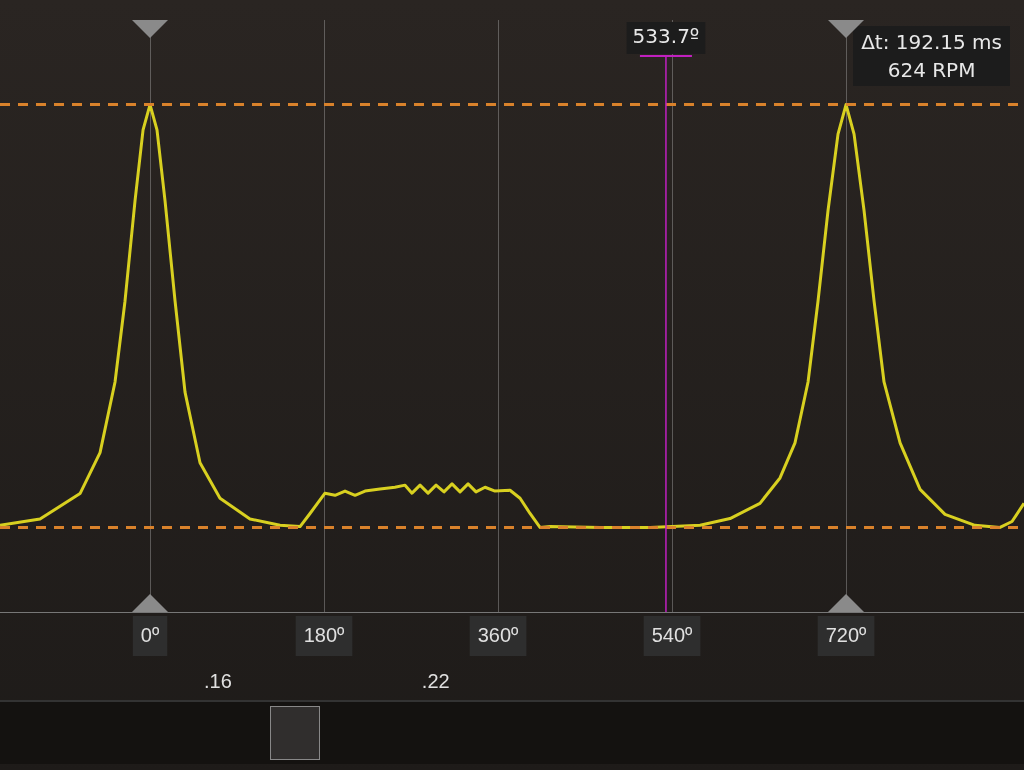  I want to click on x-tick-label: 360º, so click(498, 634).